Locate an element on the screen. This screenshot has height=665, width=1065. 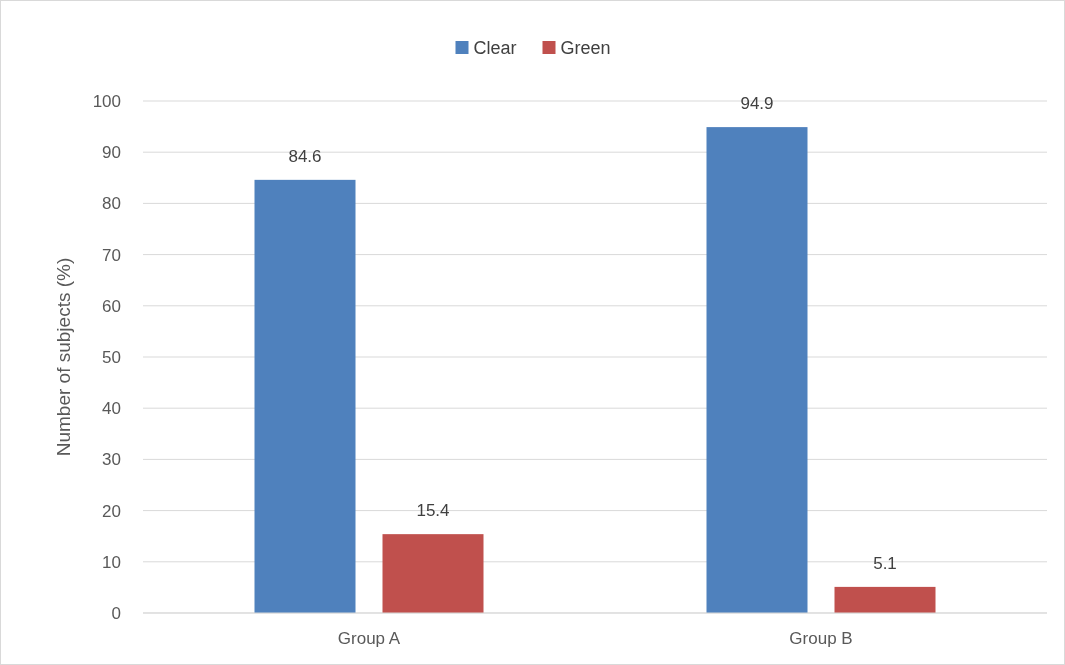
legend-label: Clear is located at coordinates (495, 48).